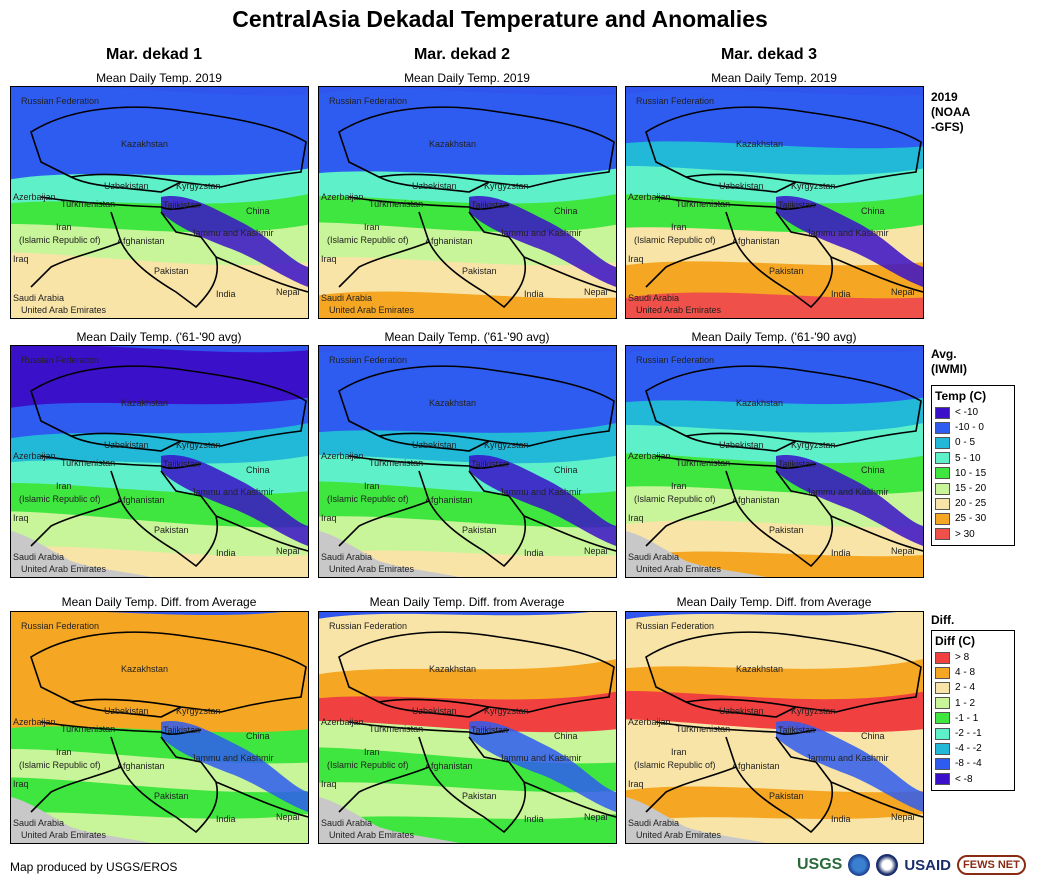 The image size is (1052, 893). Describe the element at coordinates (159, 302) in the screenshot. I see `temperature-band` at that location.